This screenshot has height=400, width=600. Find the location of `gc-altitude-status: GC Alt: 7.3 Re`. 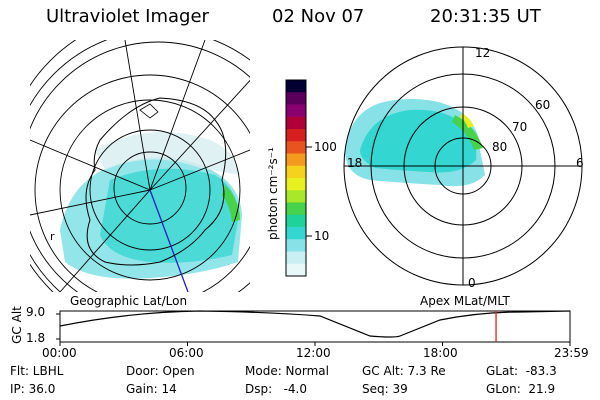

gc-altitude-status: GC Alt: 7.3 Re is located at coordinates (404, 371).